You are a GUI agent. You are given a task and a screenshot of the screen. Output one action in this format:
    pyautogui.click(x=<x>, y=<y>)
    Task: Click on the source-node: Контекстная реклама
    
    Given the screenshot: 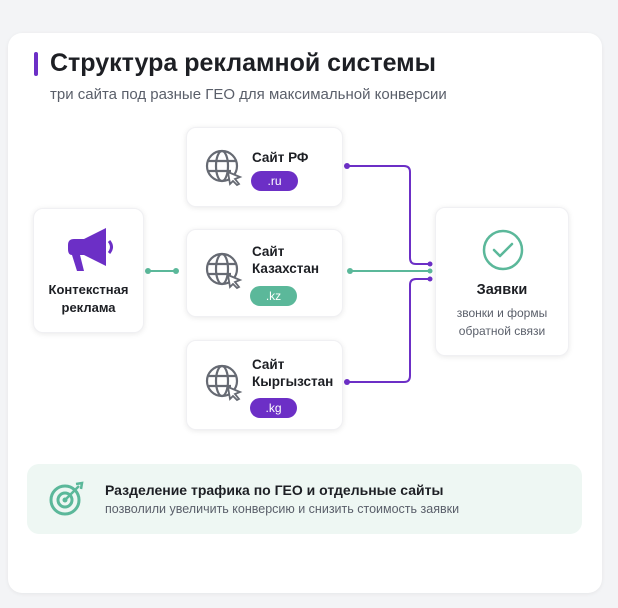 What is the action you would take?
    pyautogui.click(x=88, y=270)
    